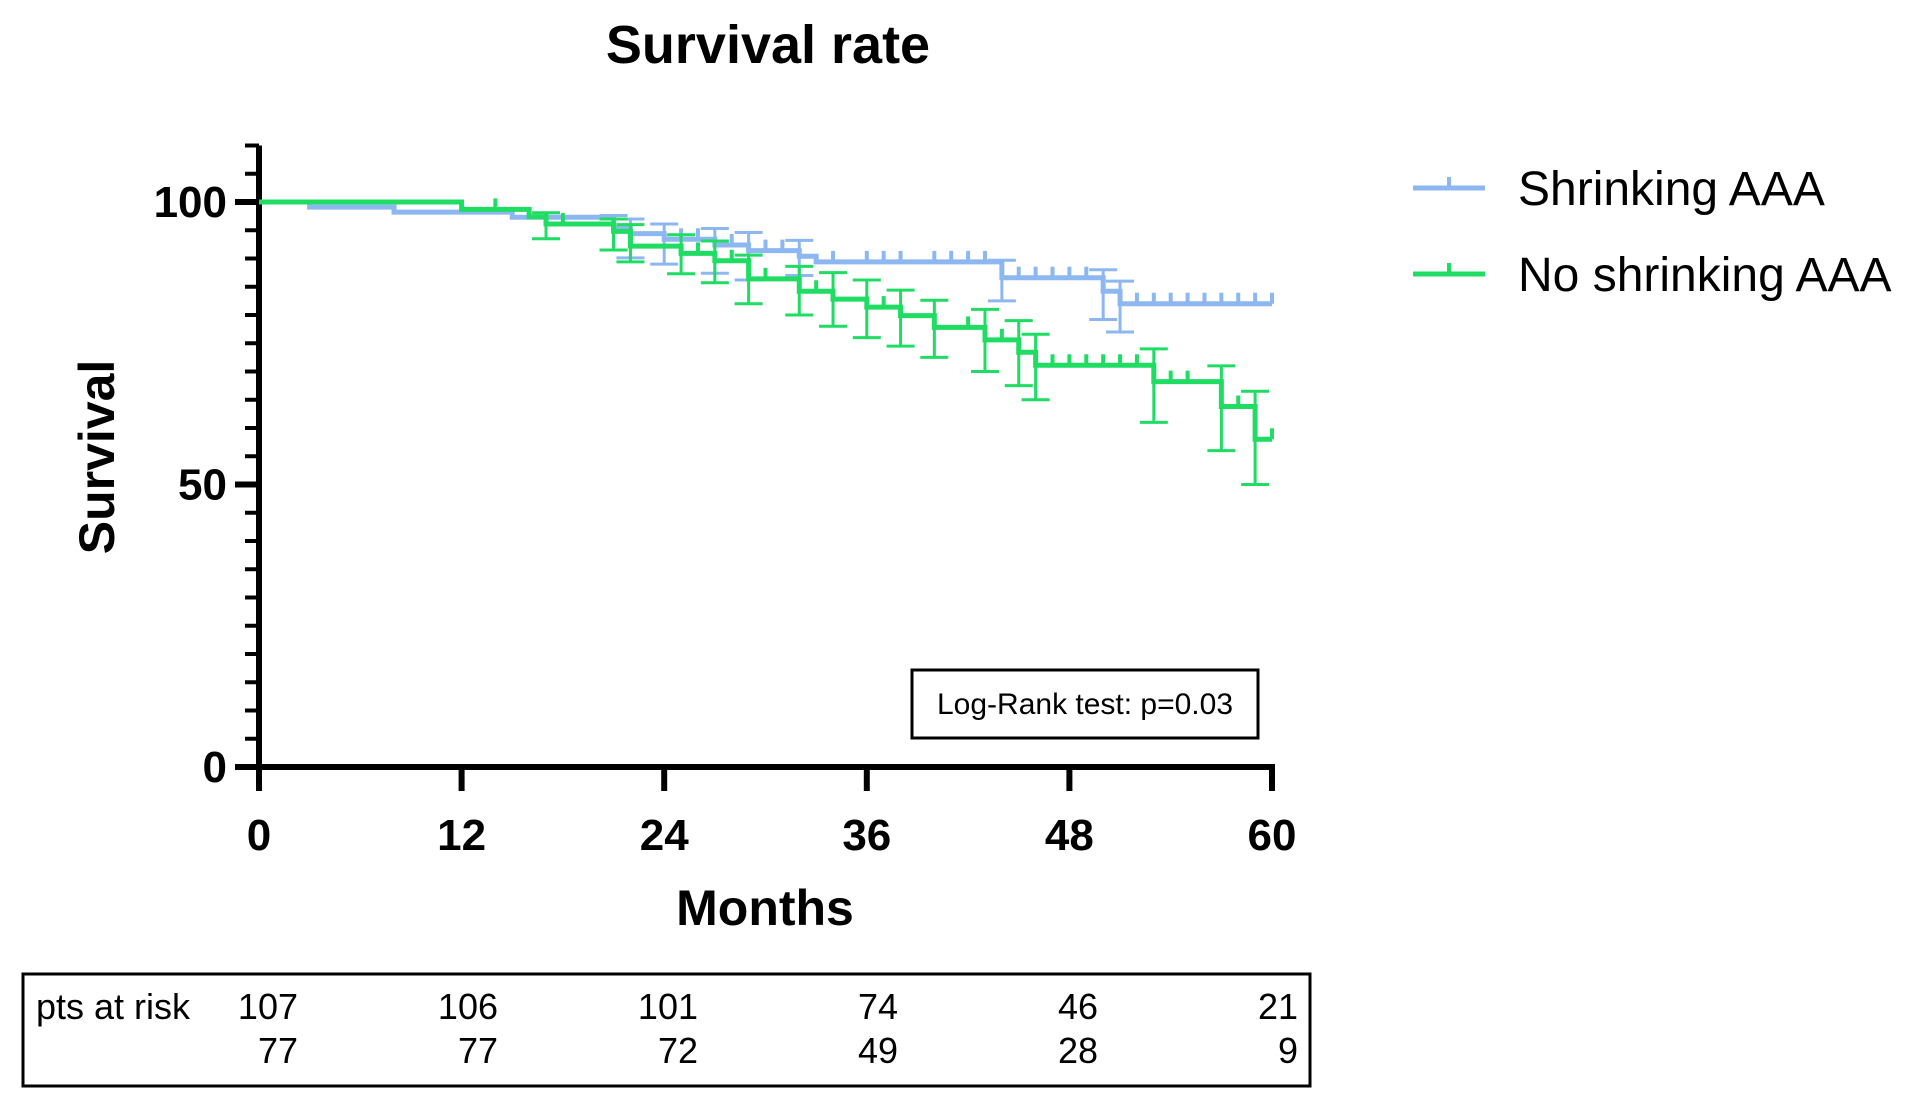 The height and width of the screenshot is (1101, 1915). Describe the element at coordinates (1652, 232) in the screenshot. I see `legend: Shrinking AAA No shrinking AAA` at that location.